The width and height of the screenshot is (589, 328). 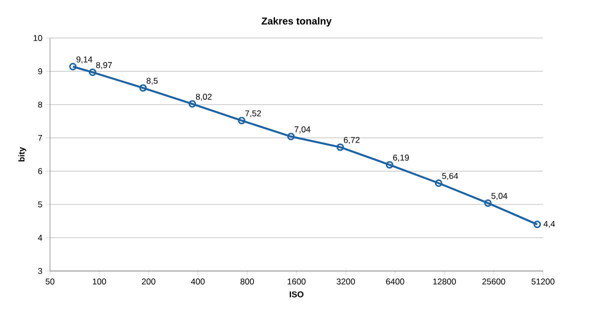 What do you see at coordinates (450, 176) in the screenshot?
I see `data-label: 5,64` at bounding box center [450, 176].